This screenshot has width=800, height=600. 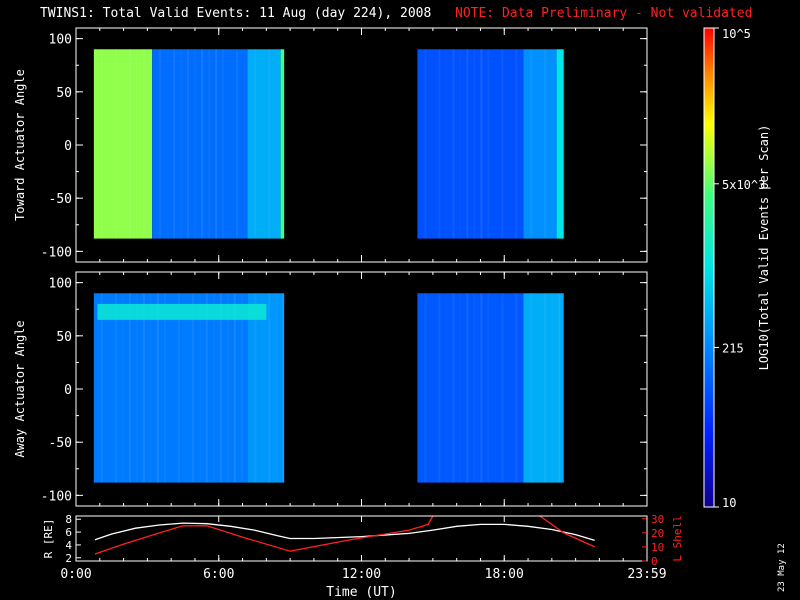 I want to click on colorbar-tick-label: 10^5, so click(x=736, y=34).